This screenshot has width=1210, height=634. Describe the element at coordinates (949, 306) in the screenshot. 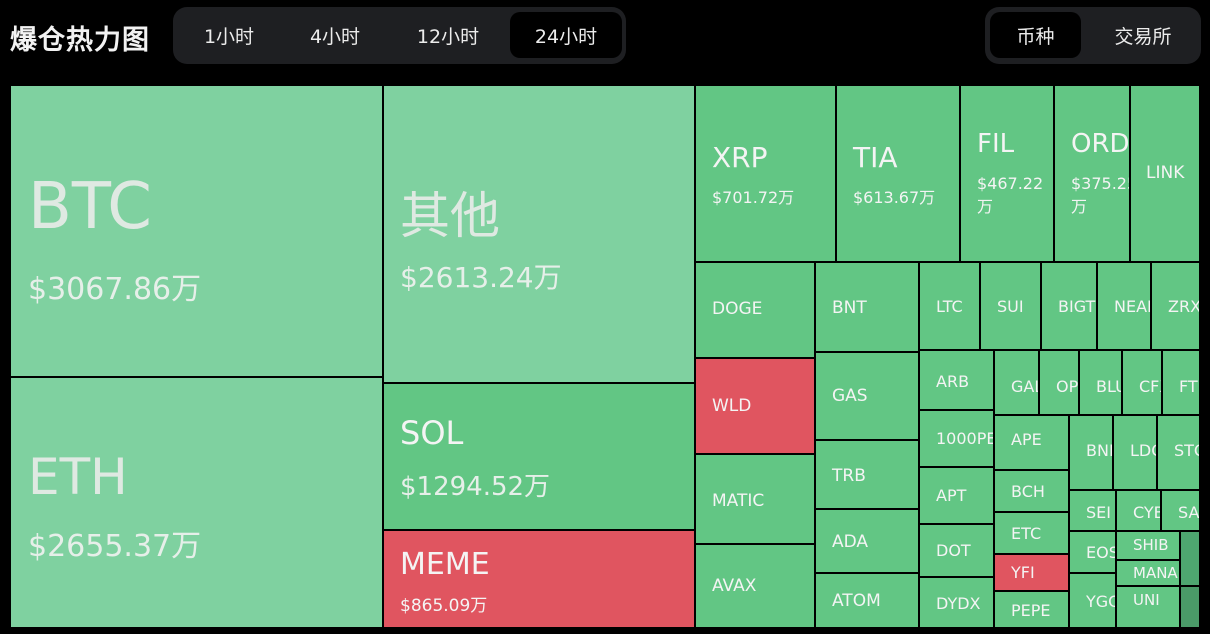

I see `treemap-tile-ltc: LTC` at that location.